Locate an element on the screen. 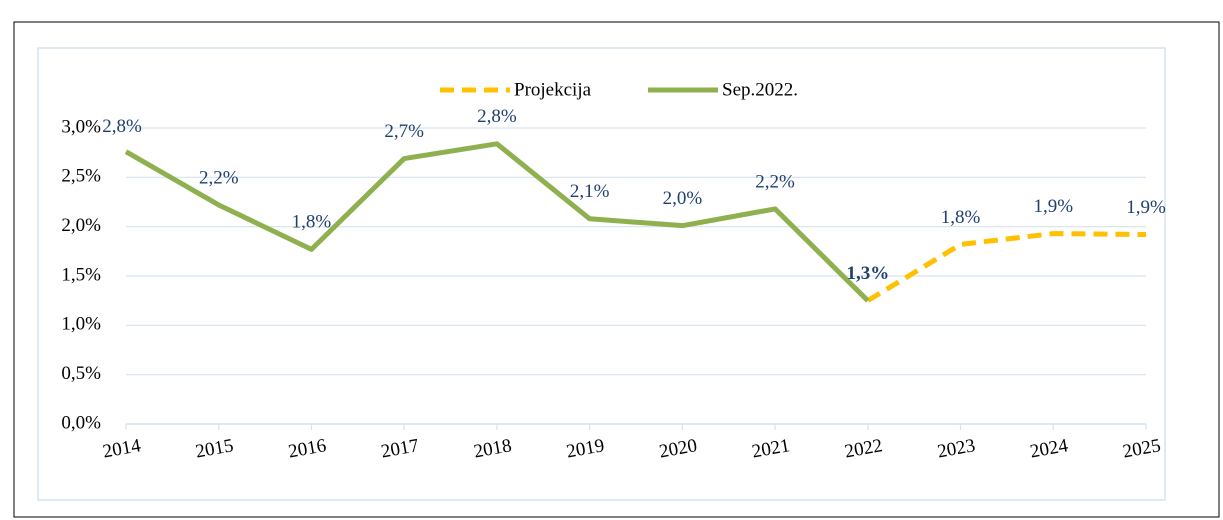 The height and width of the screenshot is (520, 1223). x-tick-label: 2021 is located at coordinates (770, 448).